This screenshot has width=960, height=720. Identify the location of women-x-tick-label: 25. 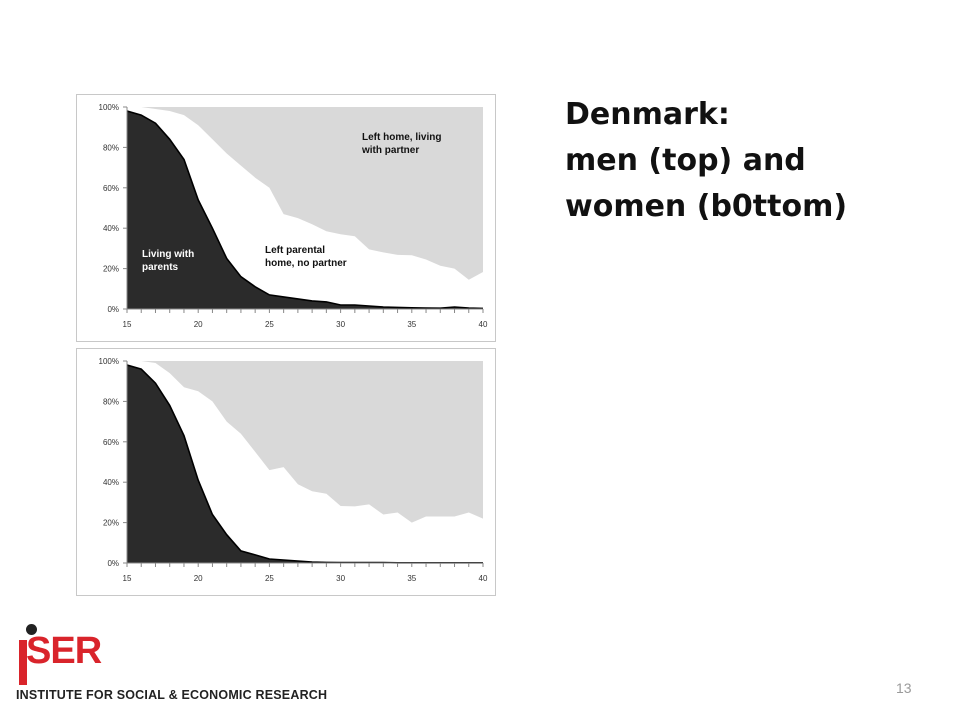
(269, 578).